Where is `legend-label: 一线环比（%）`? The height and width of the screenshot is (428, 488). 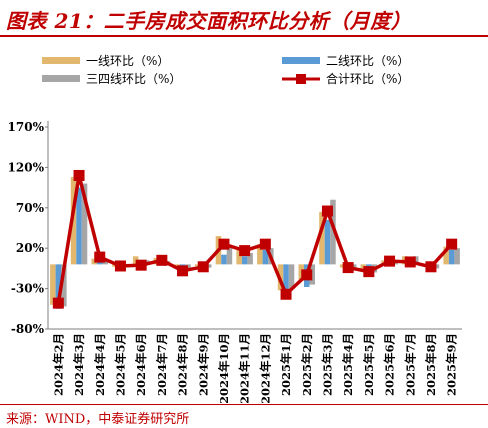 legend-label: 一线环比（%） is located at coordinates (127, 61).